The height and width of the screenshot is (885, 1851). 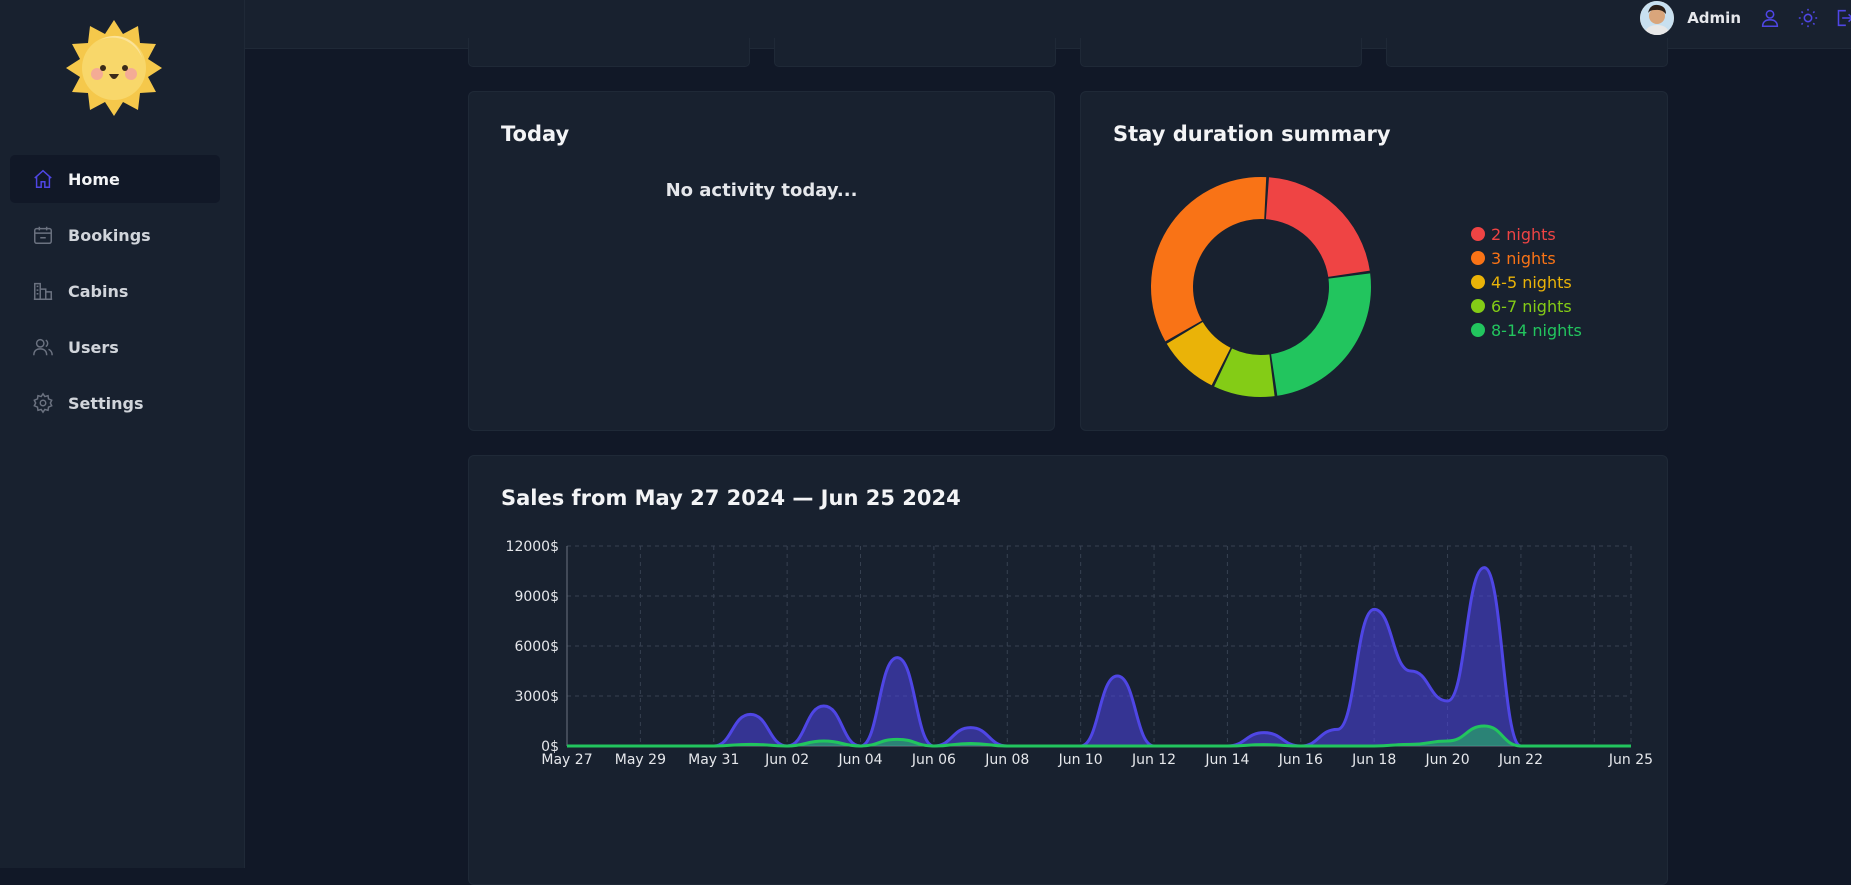 What do you see at coordinates (1300, 760) in the screenshot?
I see `x-tick-label: Jun 16` at bounding box center [1300, 760].